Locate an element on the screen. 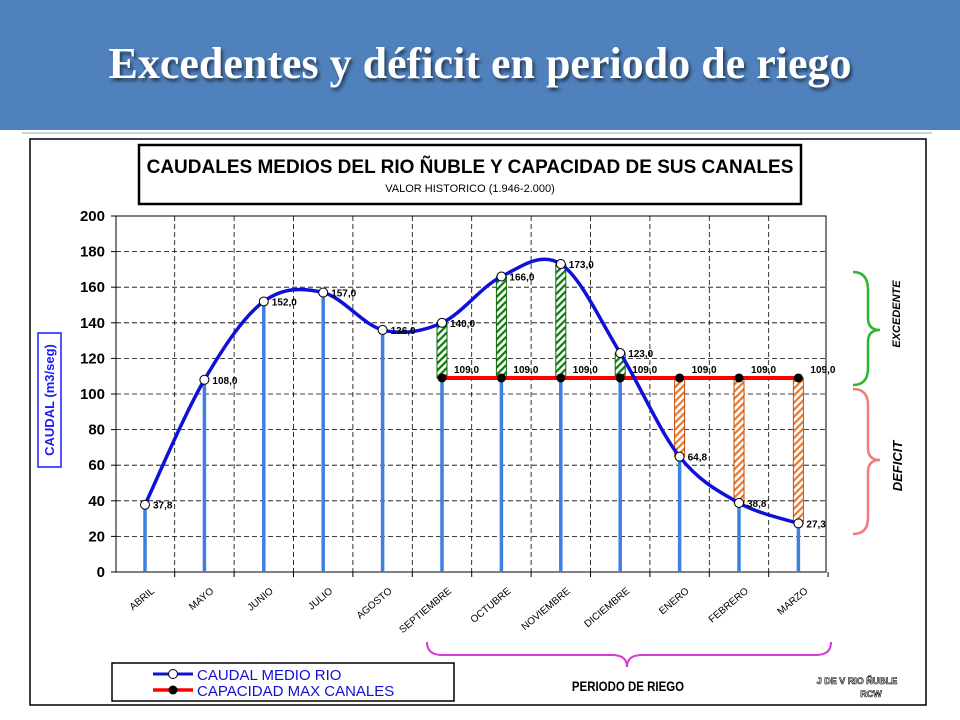 This screenshot has width=960, height=720. flow-data-label: 166,0 is located at coordinates (521, 278).